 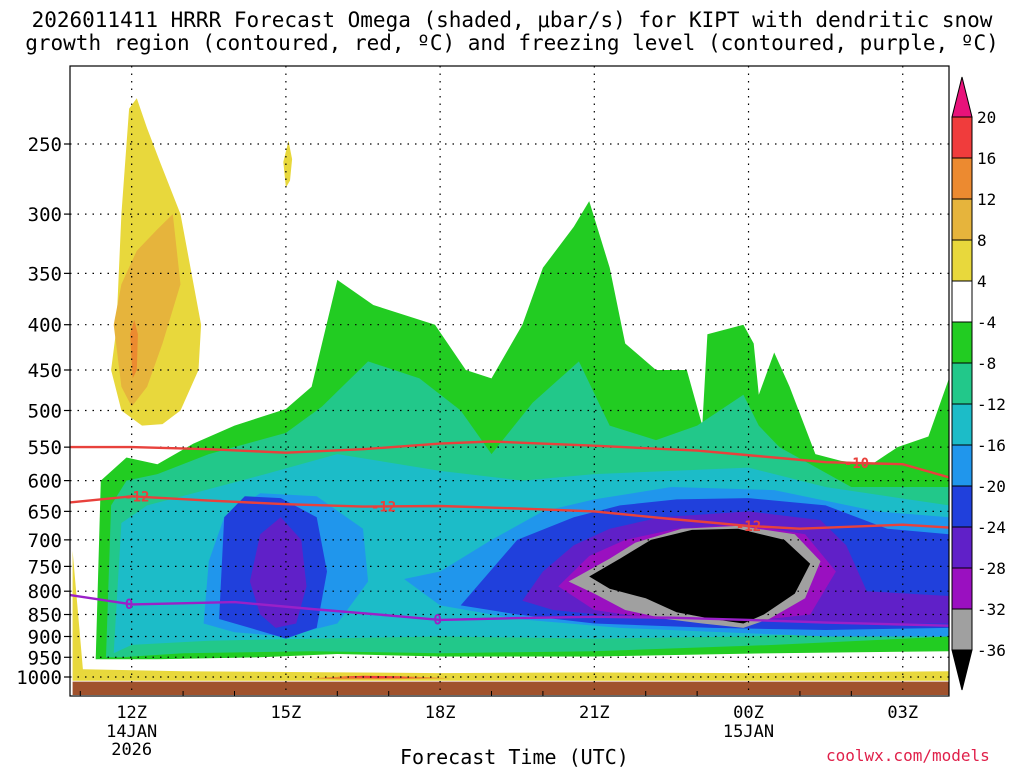 I want to click on y-tick-label-600: 600, so click(x=45, y=482).